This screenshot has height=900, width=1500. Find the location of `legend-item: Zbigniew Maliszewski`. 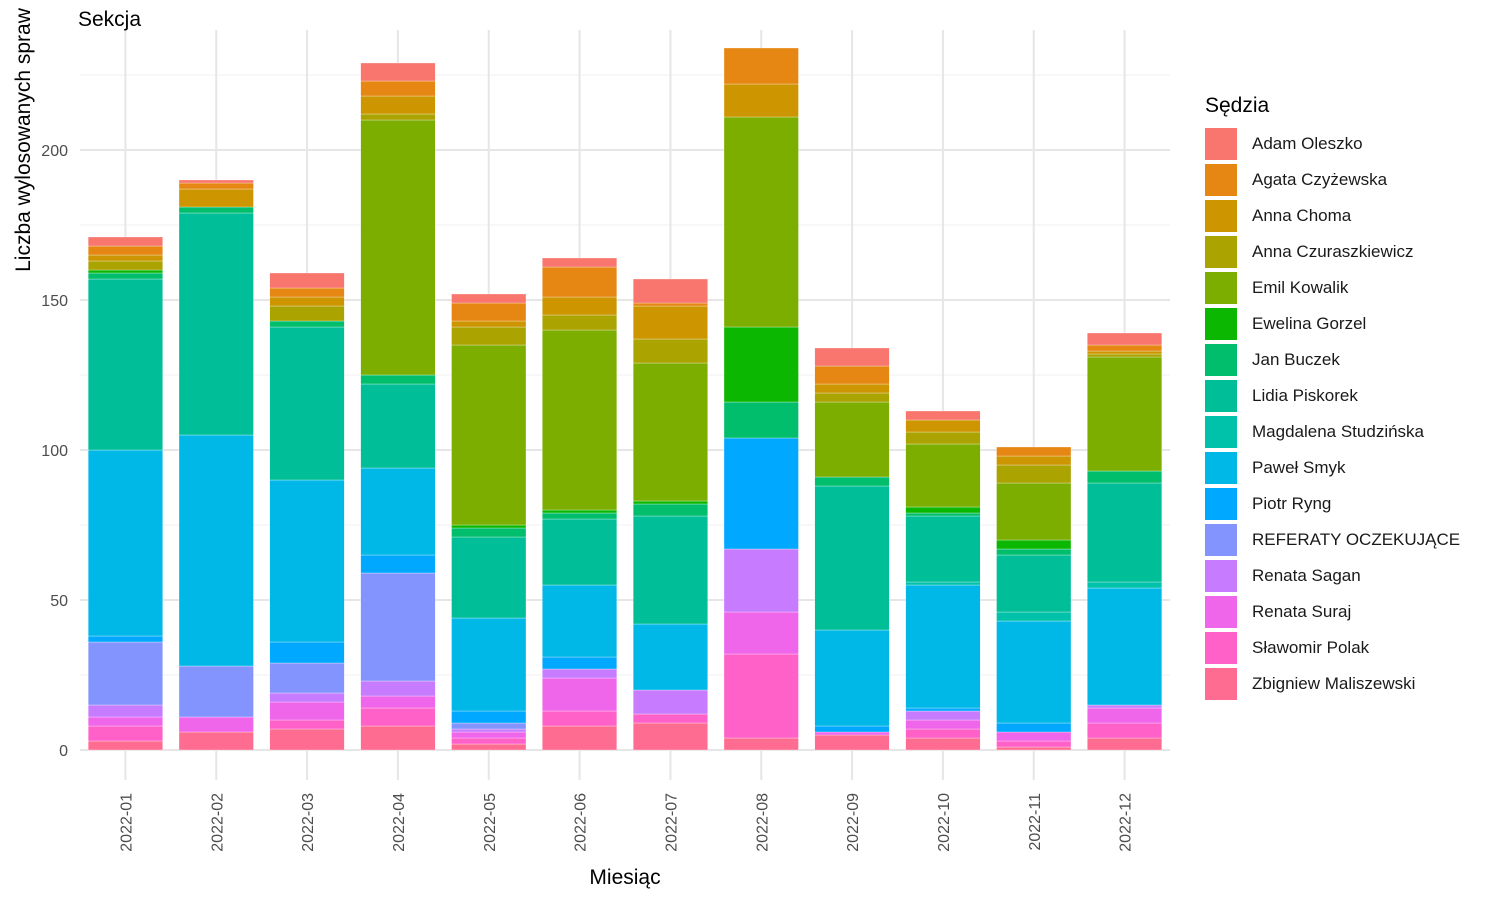

legend-item: Zbigniew Maliszewski is located at coordinates (1332, 684).